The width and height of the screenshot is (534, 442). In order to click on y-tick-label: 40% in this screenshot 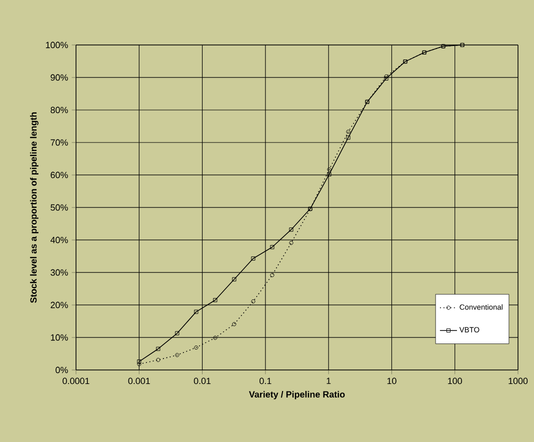, I will do `click(59, 240)`.